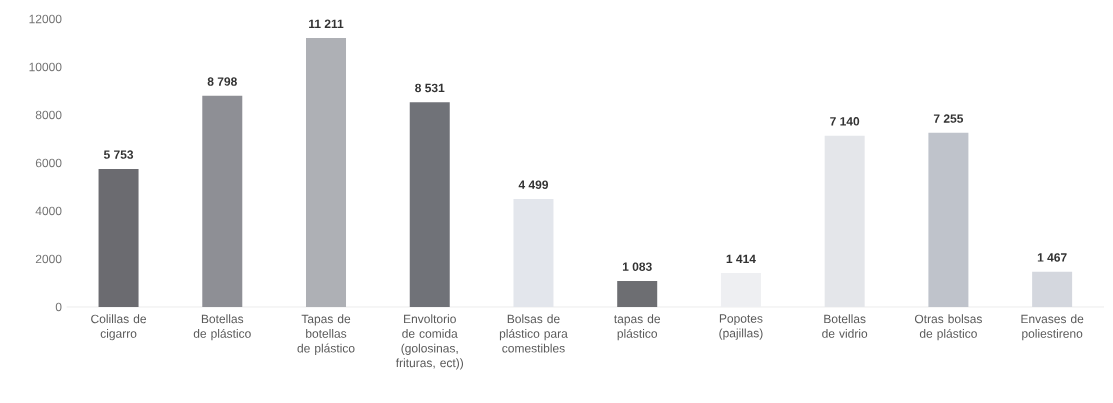  I want to click on x-tick-label: Botellas de vidrio, so click(845, 326).